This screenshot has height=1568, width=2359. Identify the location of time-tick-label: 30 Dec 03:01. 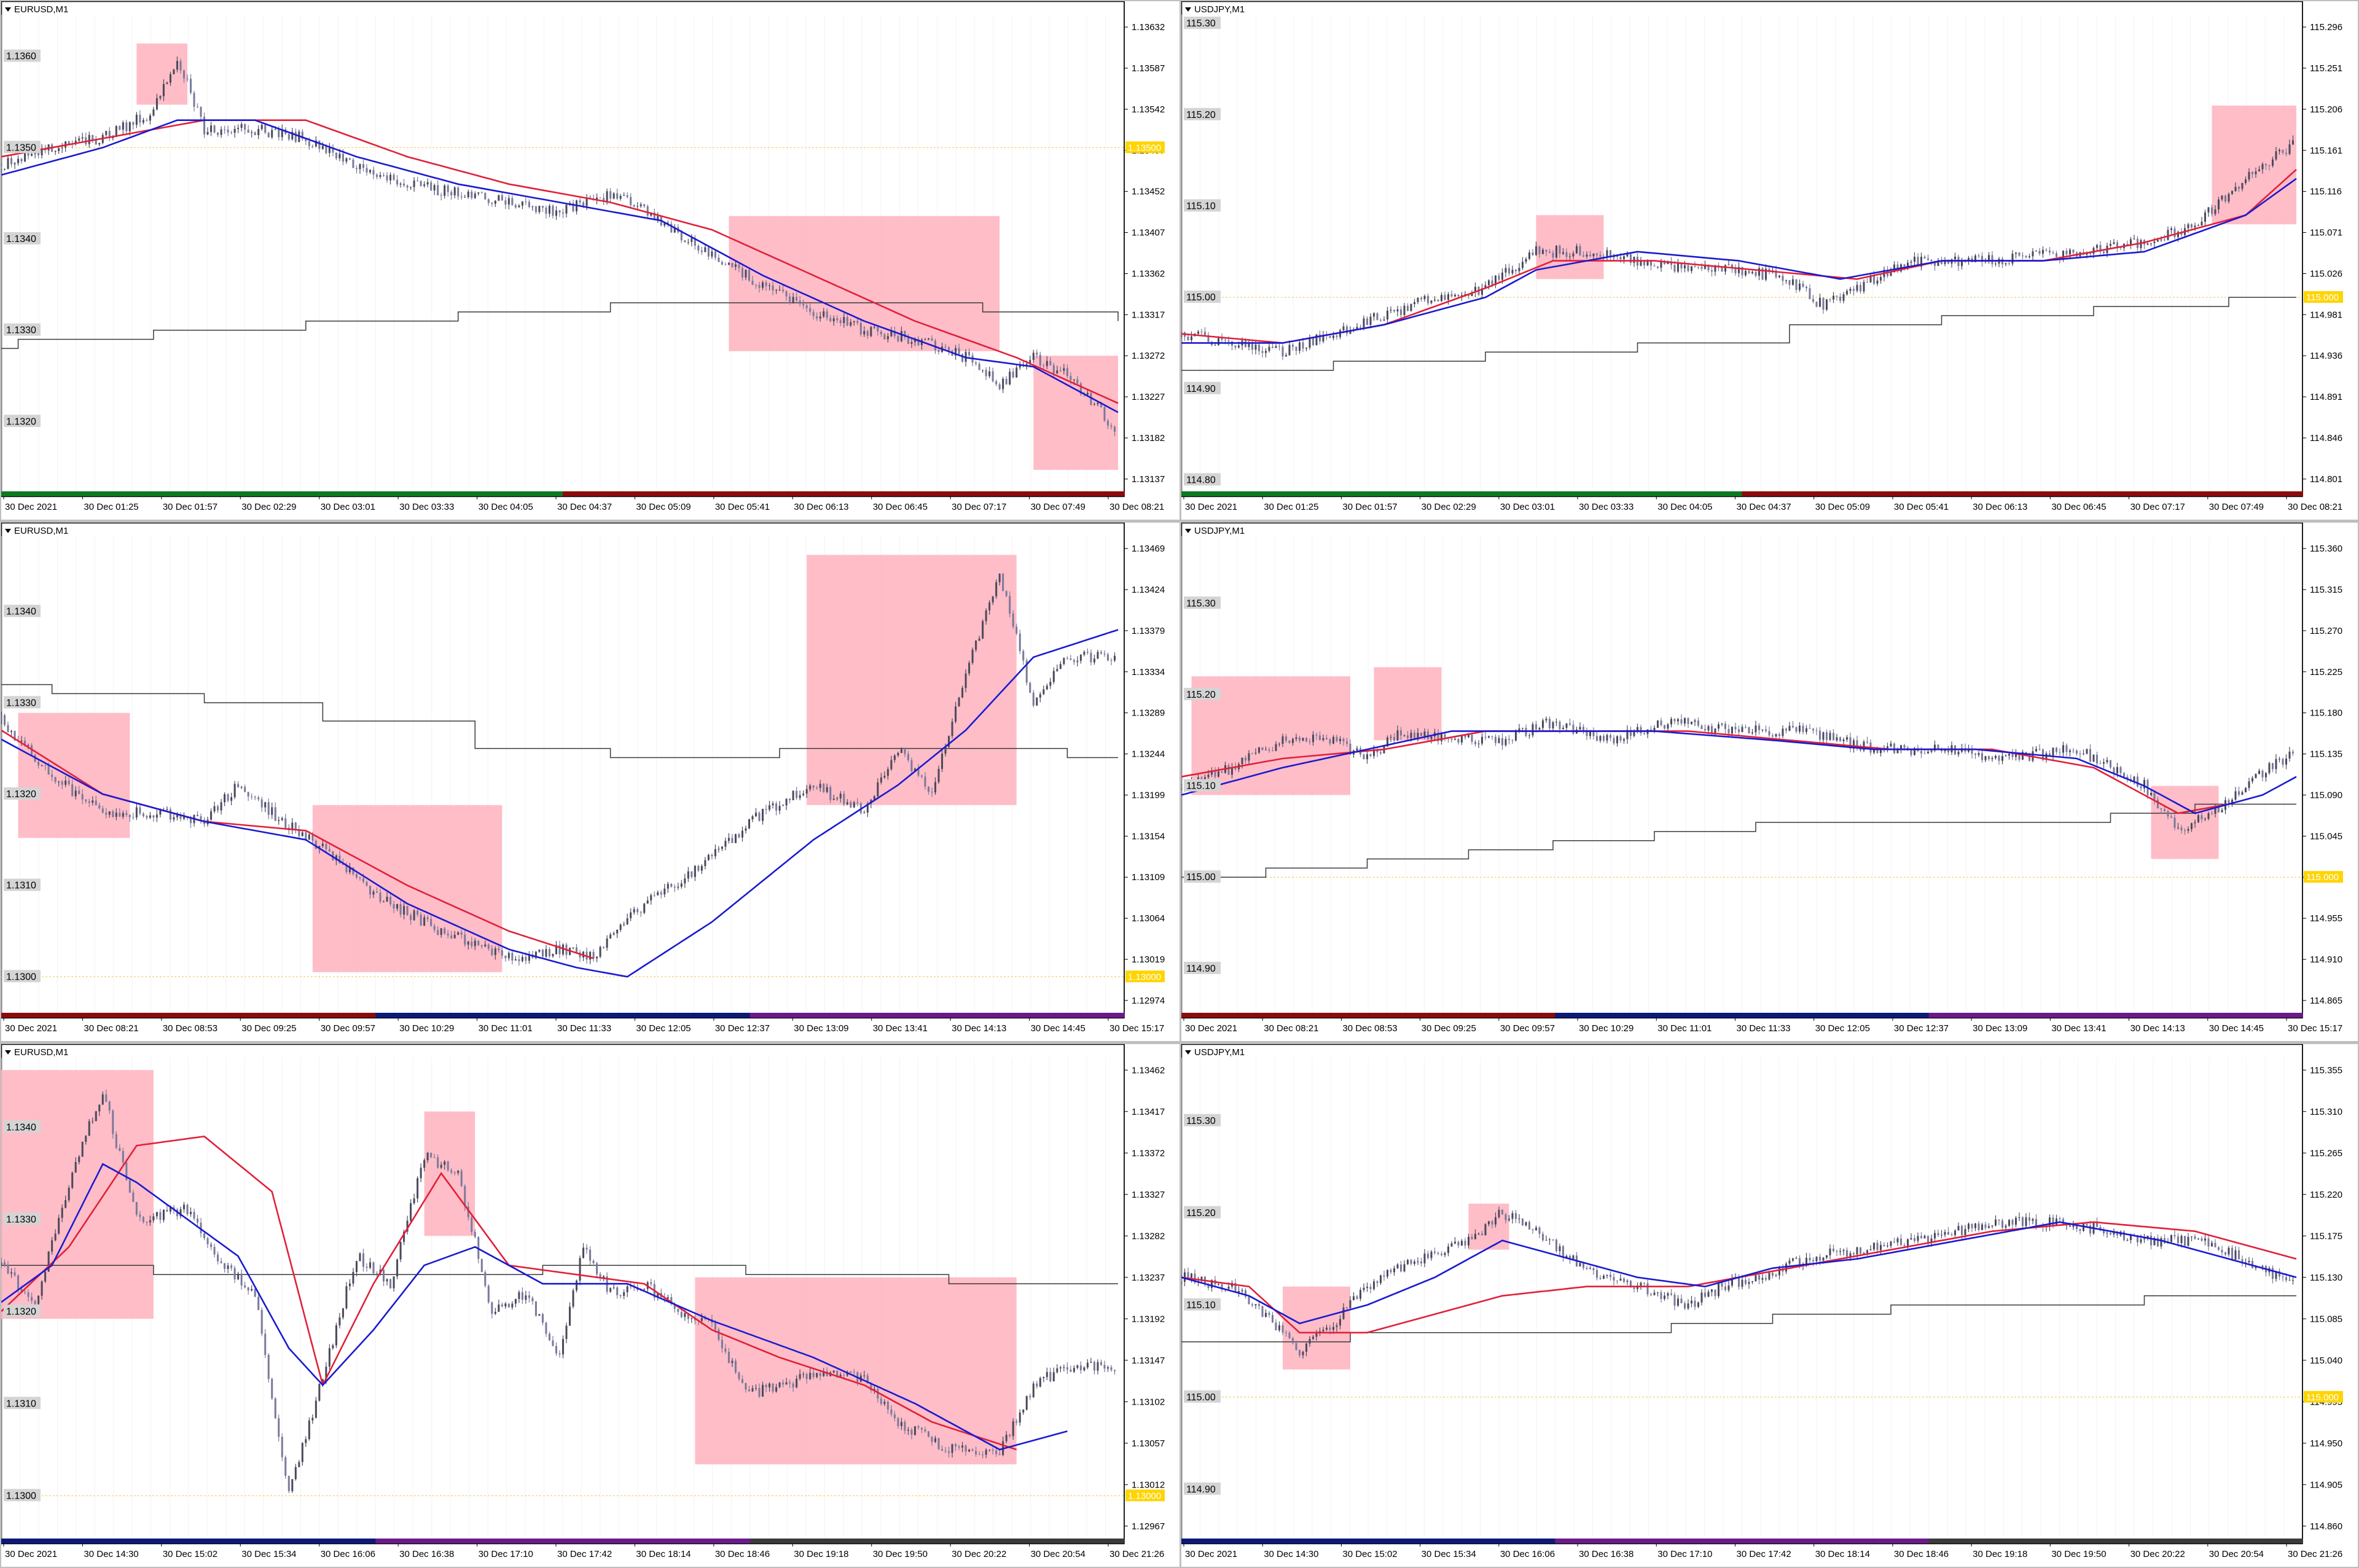
(1527, 507).